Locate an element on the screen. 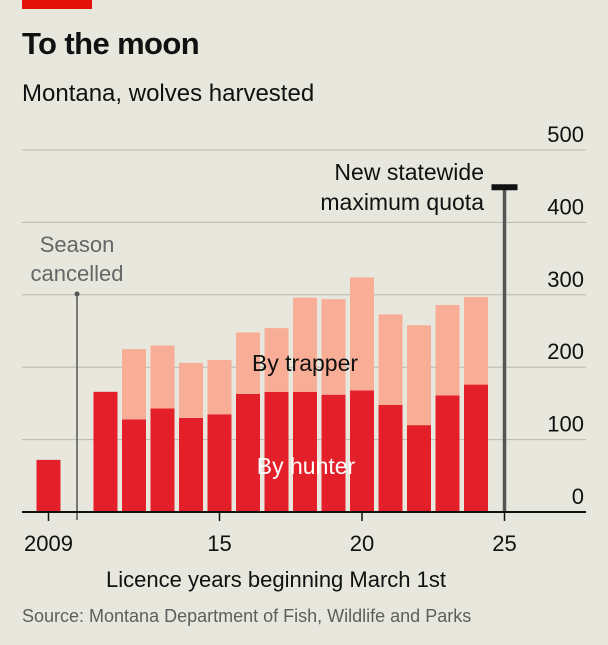  brand-accent-bar is located at coordinates (57, 4).